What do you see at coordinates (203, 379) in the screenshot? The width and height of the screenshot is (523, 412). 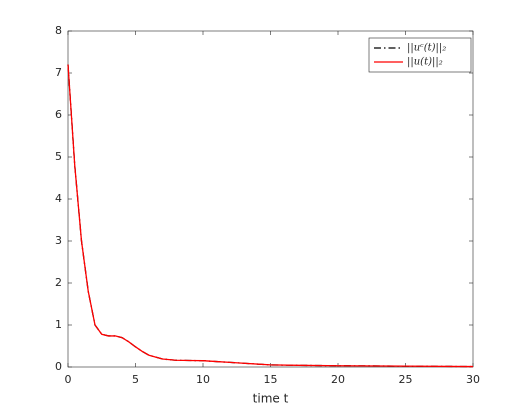 I see `x-tick-label: 10` at bounding box center [203, 379].